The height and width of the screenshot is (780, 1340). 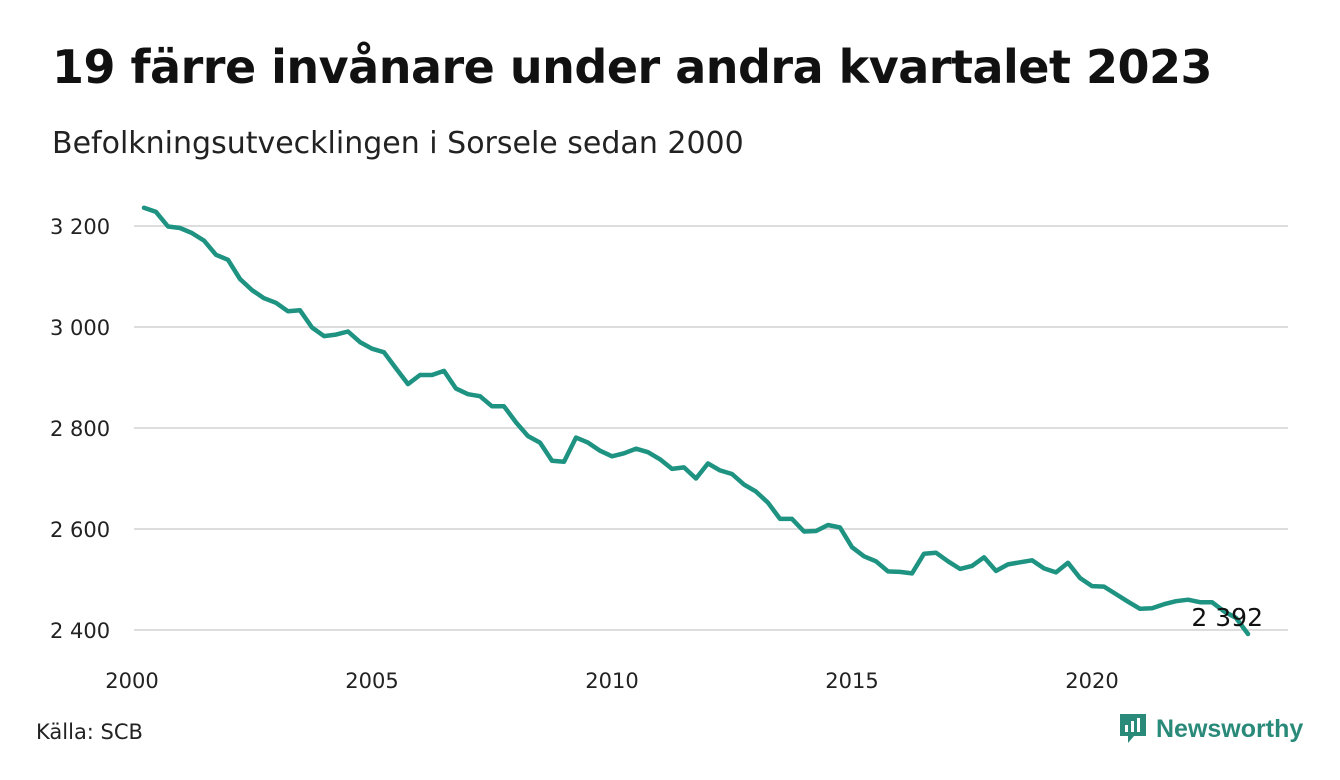 I want to click on brand-name: Newsworthy, so click(x=1230, y=728).